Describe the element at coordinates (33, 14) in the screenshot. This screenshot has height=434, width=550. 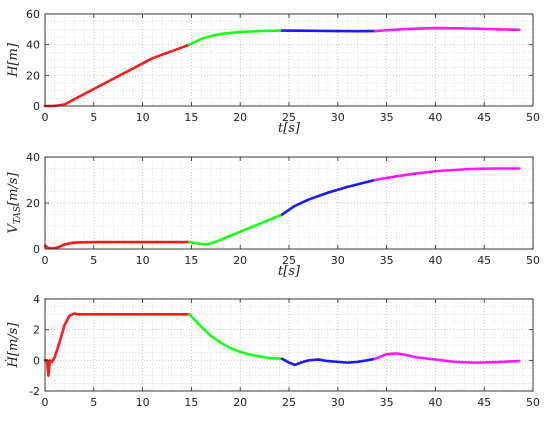
I see `y-tick-label: 60` at that location.